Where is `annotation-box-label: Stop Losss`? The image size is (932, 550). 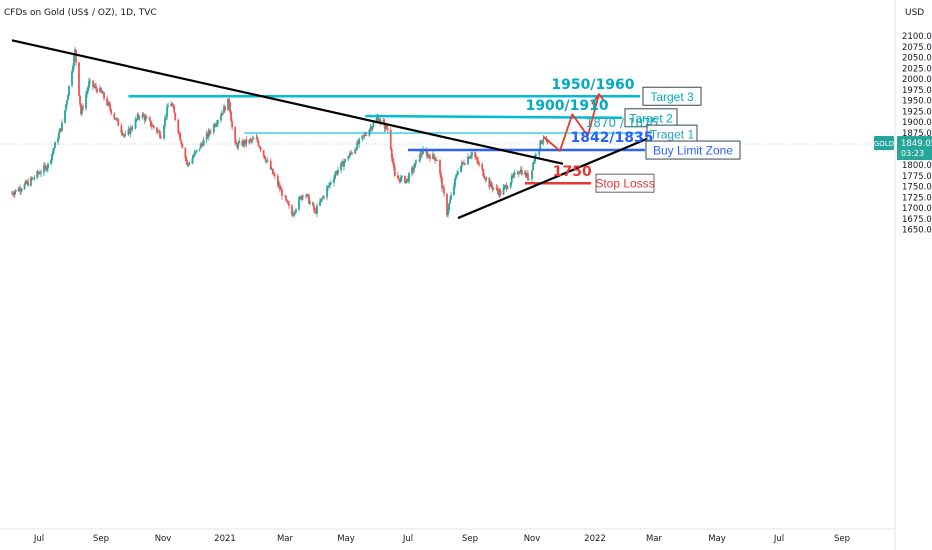 annotation-box-label: Stop Losss is located at coordinates (624, 184).